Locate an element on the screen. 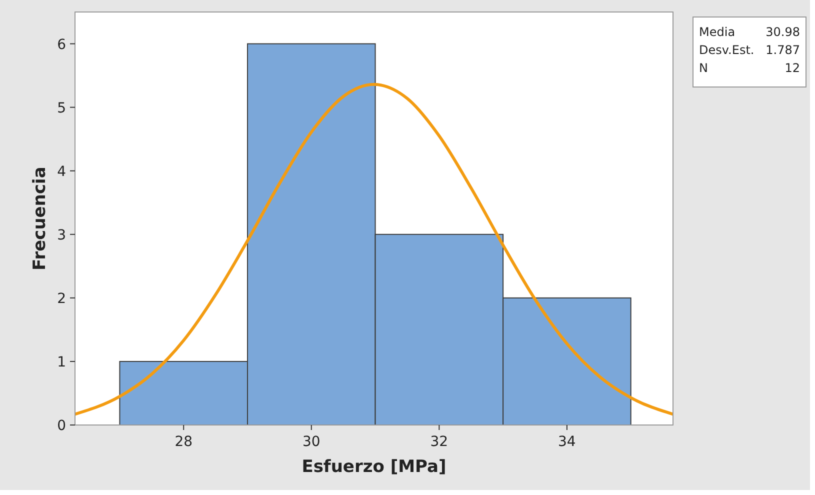  y-tick-label: 6 is located at coordinates (61, 44).